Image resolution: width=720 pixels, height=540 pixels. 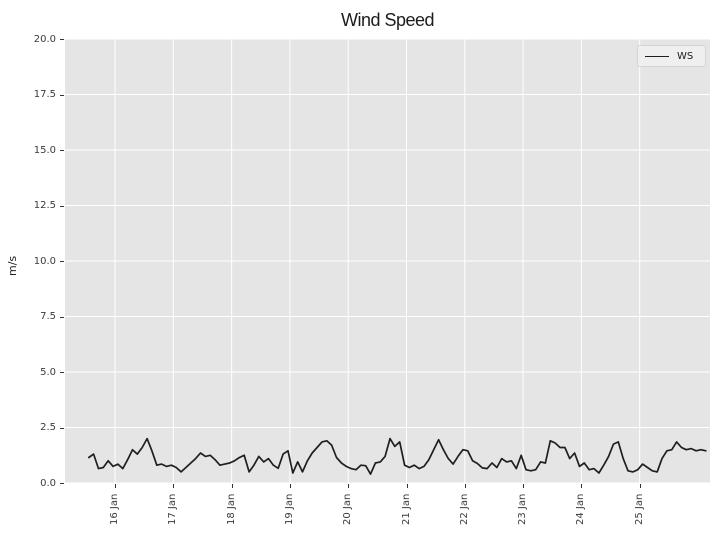 I want to click on x-tick-label: 25 Jan, so click(x=639, y=509).